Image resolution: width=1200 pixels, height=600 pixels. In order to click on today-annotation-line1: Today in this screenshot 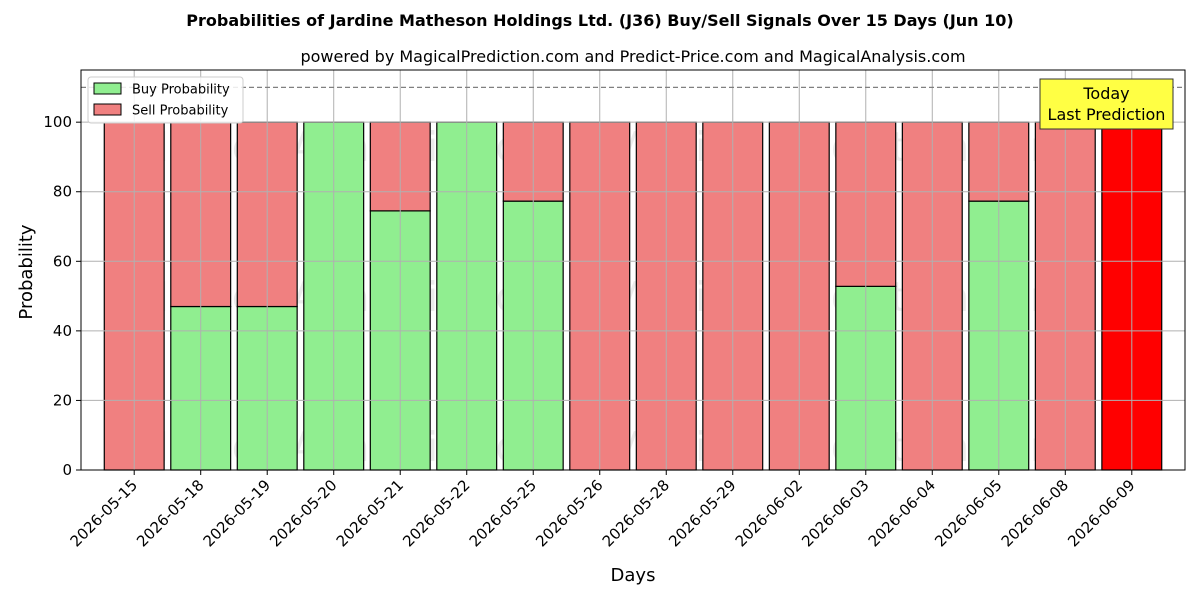, I will do `click(1105, 93)`.